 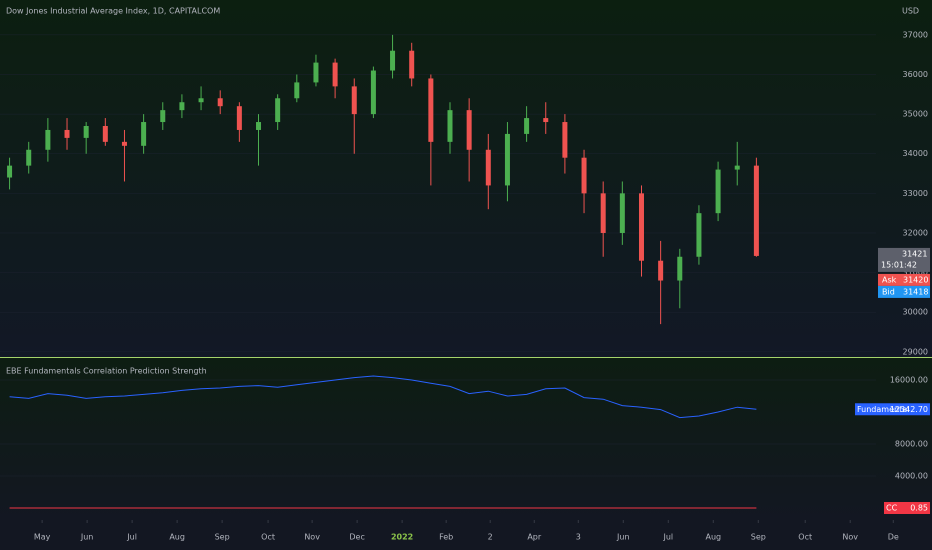 I want to click on ask-price: 31420, so click(x=915, y=279).